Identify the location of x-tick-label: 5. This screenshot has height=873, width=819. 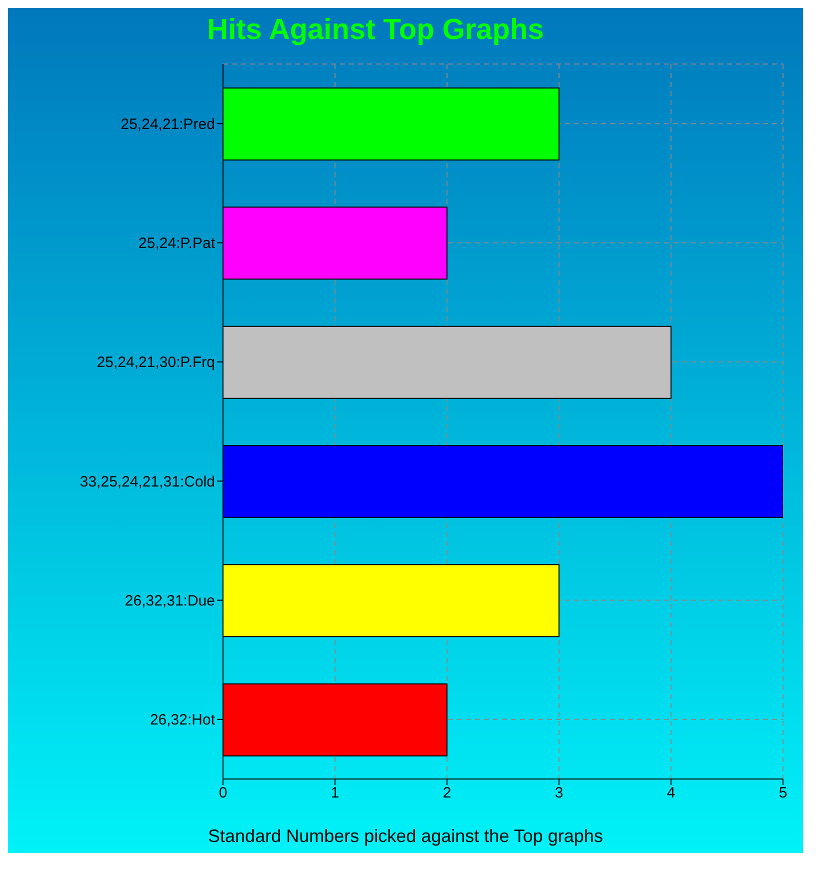
(783, 793).